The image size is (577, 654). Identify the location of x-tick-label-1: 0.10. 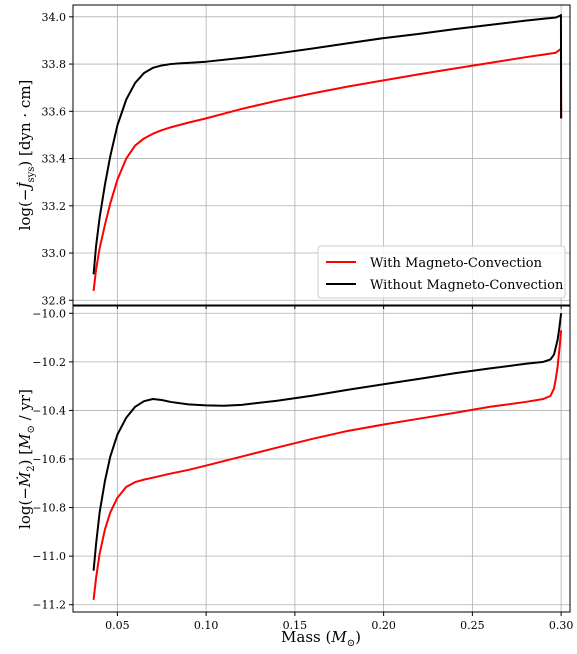
(206, 625).